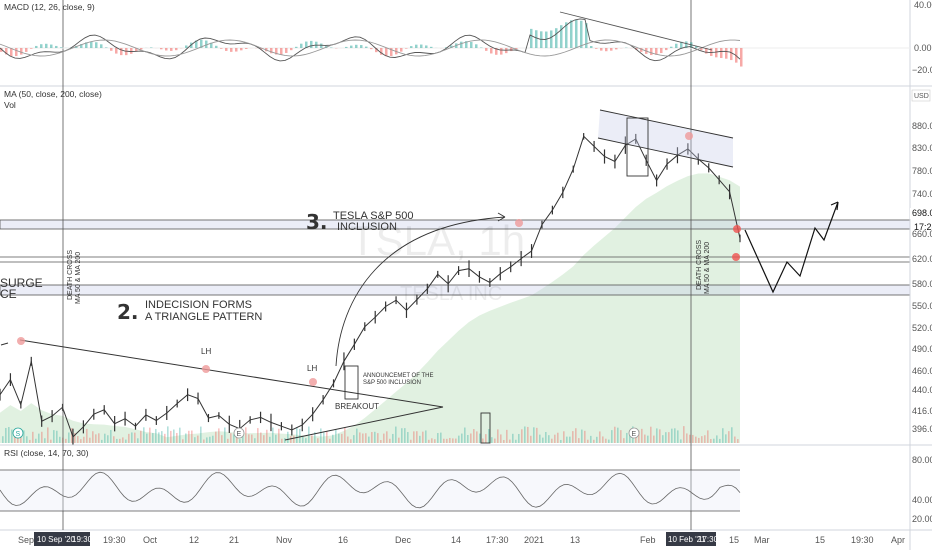 The image size is (932, 550). I want to click on annotation-lh2: LH, so click(312, 368).